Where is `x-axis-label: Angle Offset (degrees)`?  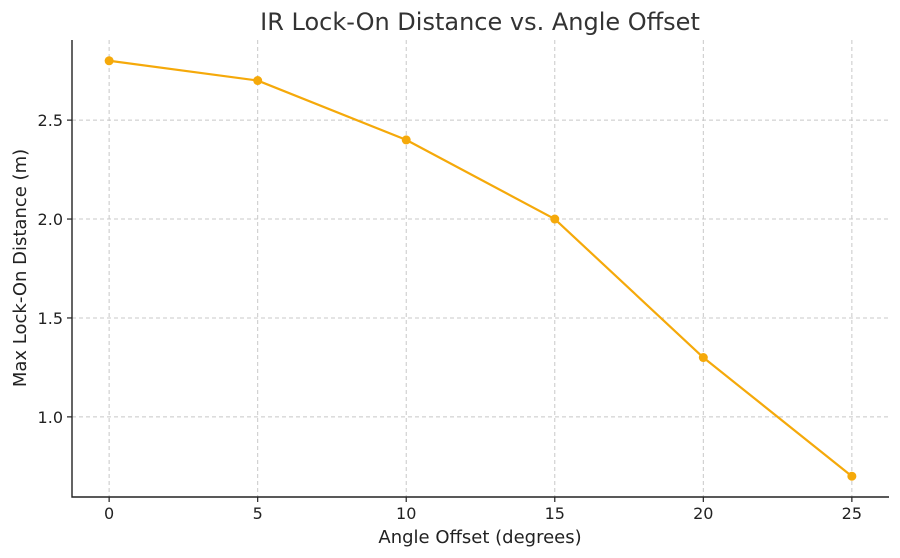 x-axis-label: Angle Offset (degrees) is located at coordinates (479, 537).